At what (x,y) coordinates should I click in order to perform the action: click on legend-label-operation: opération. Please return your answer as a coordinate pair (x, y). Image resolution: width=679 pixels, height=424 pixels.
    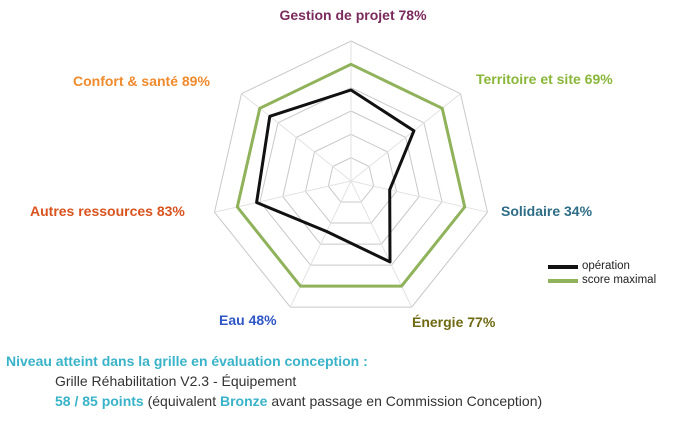
    Looking at the image, I should click on (606, 266).